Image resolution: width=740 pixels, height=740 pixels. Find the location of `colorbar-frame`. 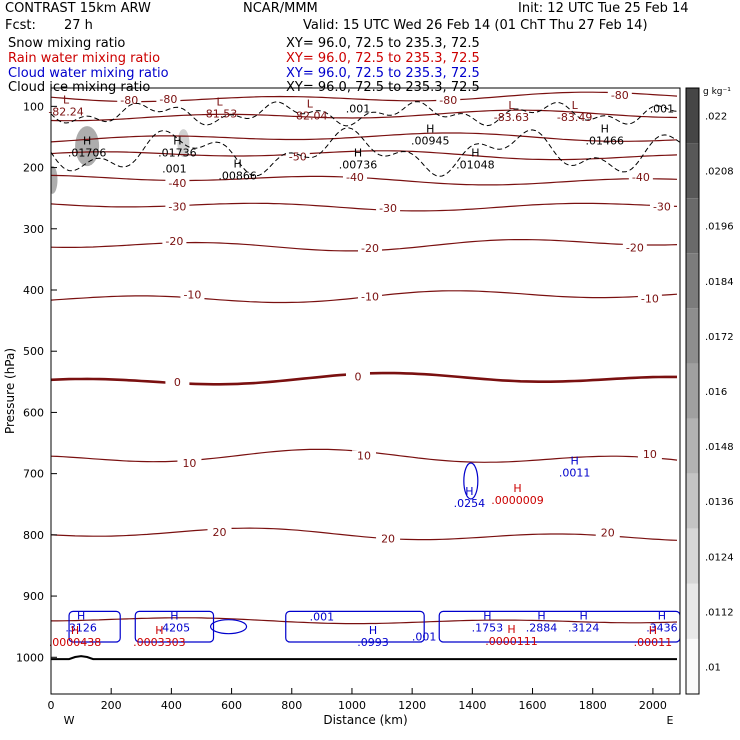

colorbar-frame is located at coordinates (692, 391).